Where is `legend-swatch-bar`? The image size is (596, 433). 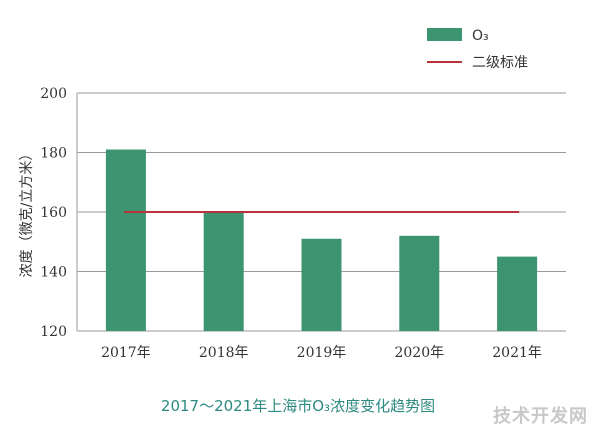
legend-swatch-bar is located at coordinates (444, 34).